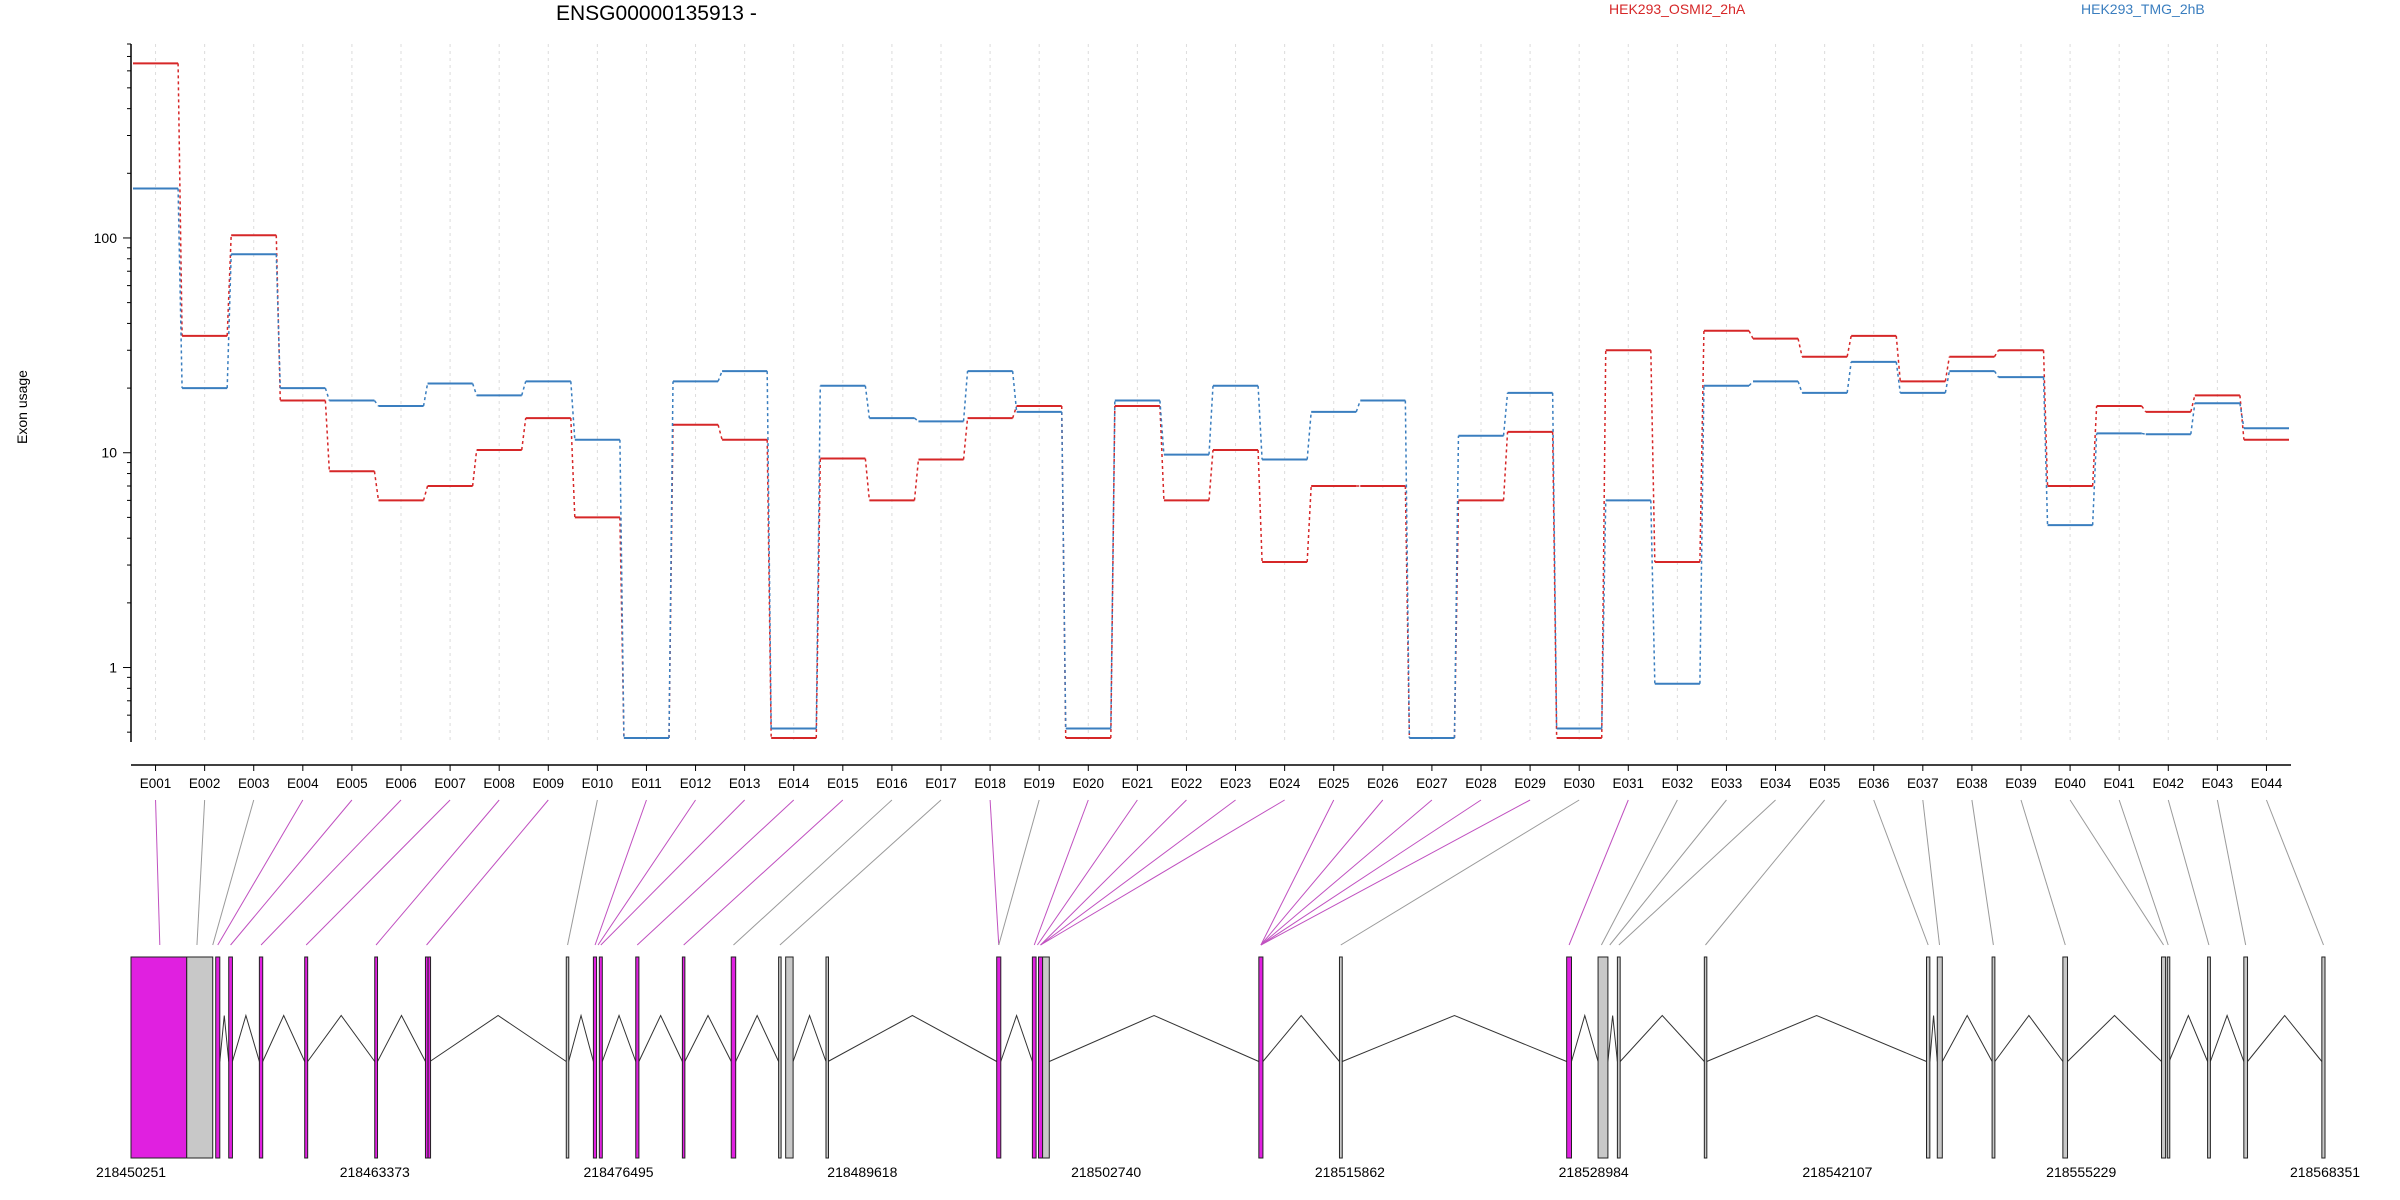 The width and height of the screenshot is (2400, 1200). I want to click on x-tick-label: E037, so click(1923, 783).